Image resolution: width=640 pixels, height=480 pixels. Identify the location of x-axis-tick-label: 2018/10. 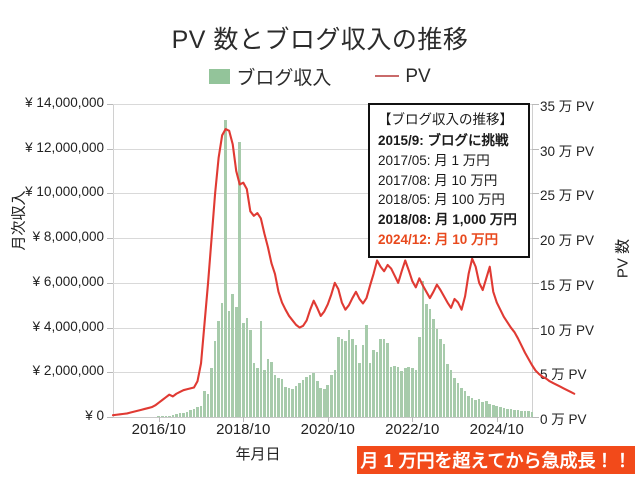
(243, 429).